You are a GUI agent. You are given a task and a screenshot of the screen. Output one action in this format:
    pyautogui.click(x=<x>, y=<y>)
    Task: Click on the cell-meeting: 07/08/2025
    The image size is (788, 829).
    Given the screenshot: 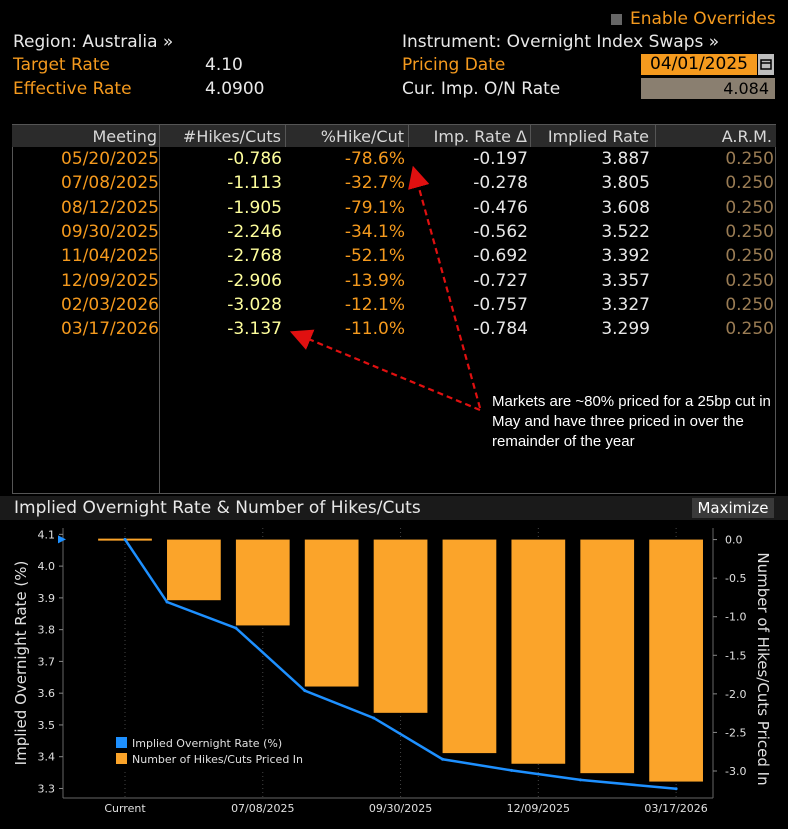 What is the action you would take?
    pyautogui.click(x=110, y=183)
    